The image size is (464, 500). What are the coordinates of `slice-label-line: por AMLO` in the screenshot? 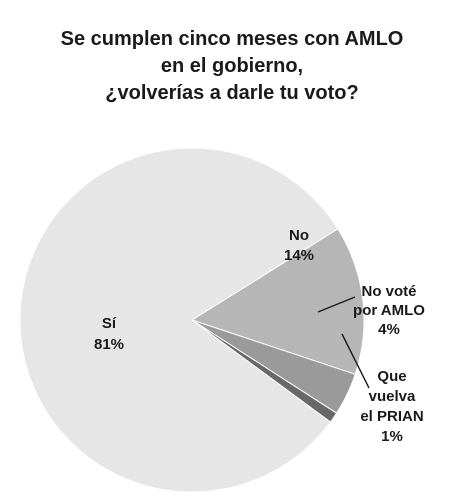 It's located at (389, 310).